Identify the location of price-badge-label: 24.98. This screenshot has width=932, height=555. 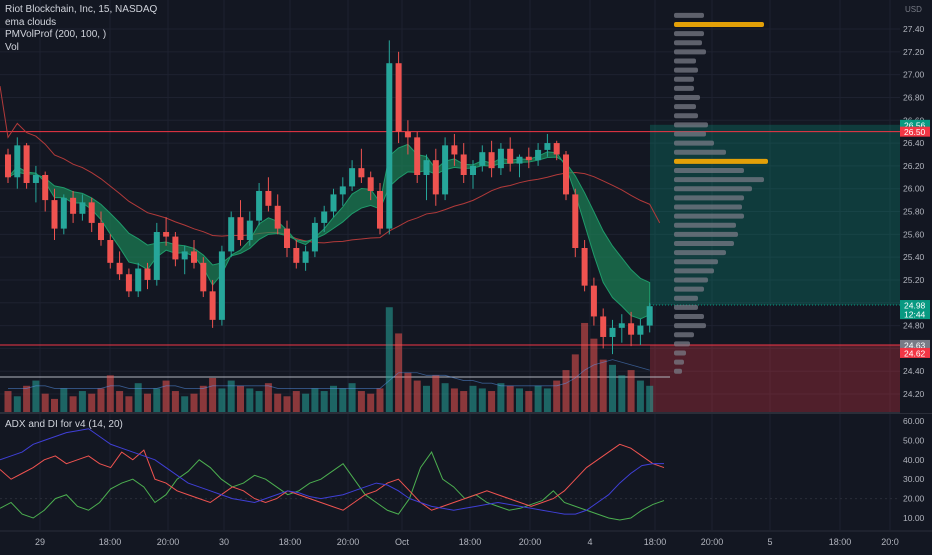
(915, 306).